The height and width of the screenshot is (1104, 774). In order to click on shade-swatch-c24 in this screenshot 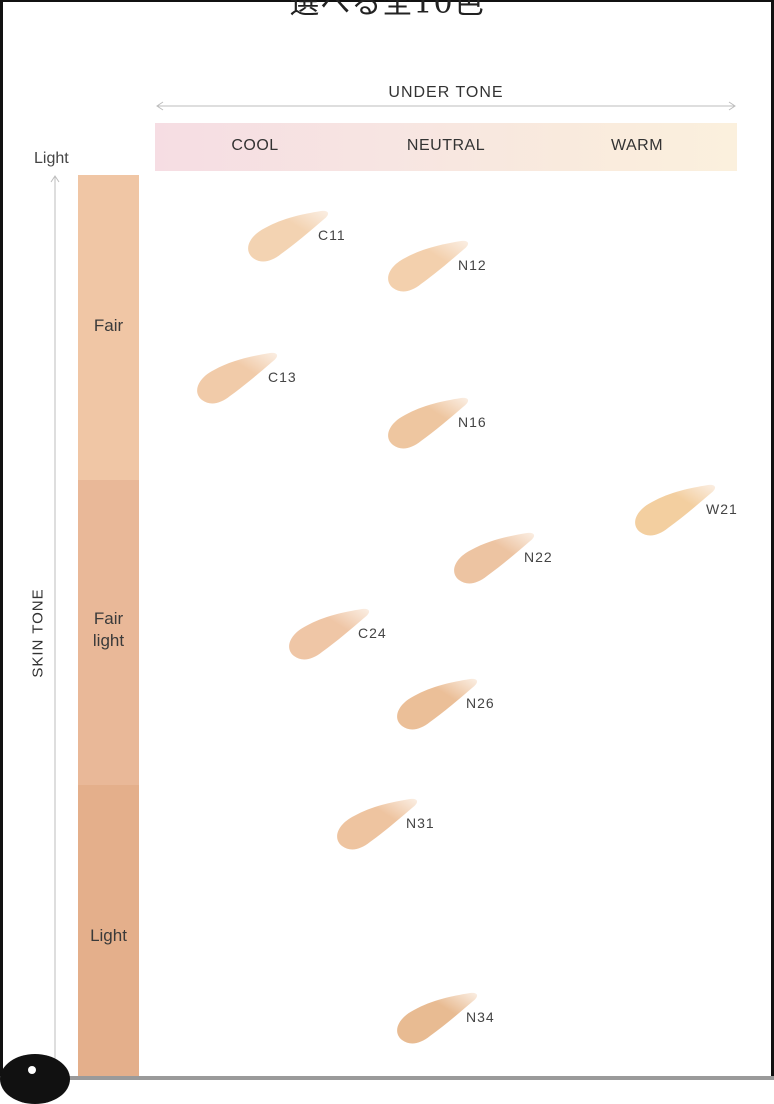, I will do `click(329, 634)`.